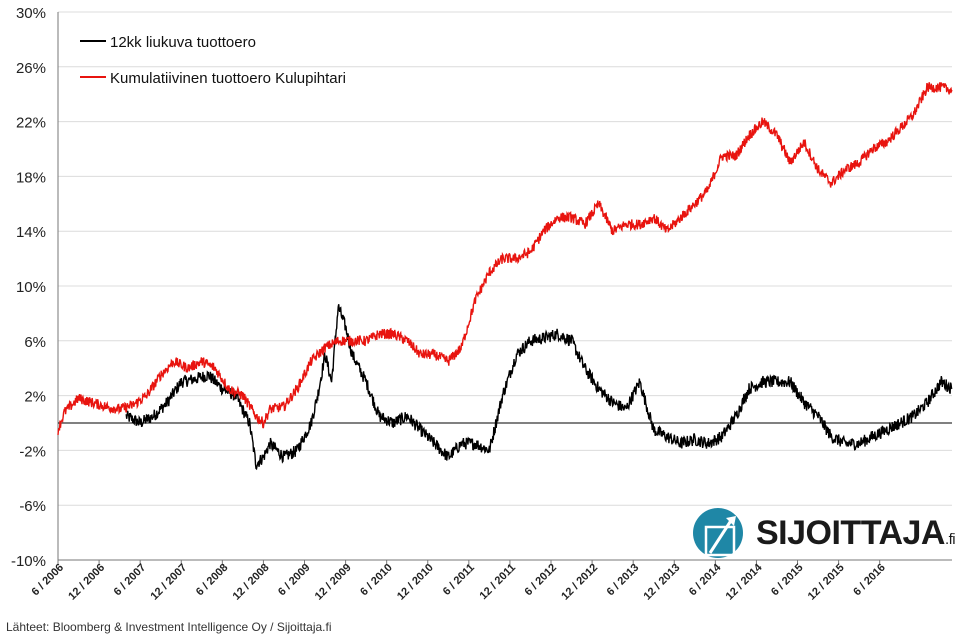 This screenshot has width=961, height=639. What do you see at coordinates (31, 123) in the screenshot?
I see `y-tick-label: 22%` at bounding box center [31, 123].